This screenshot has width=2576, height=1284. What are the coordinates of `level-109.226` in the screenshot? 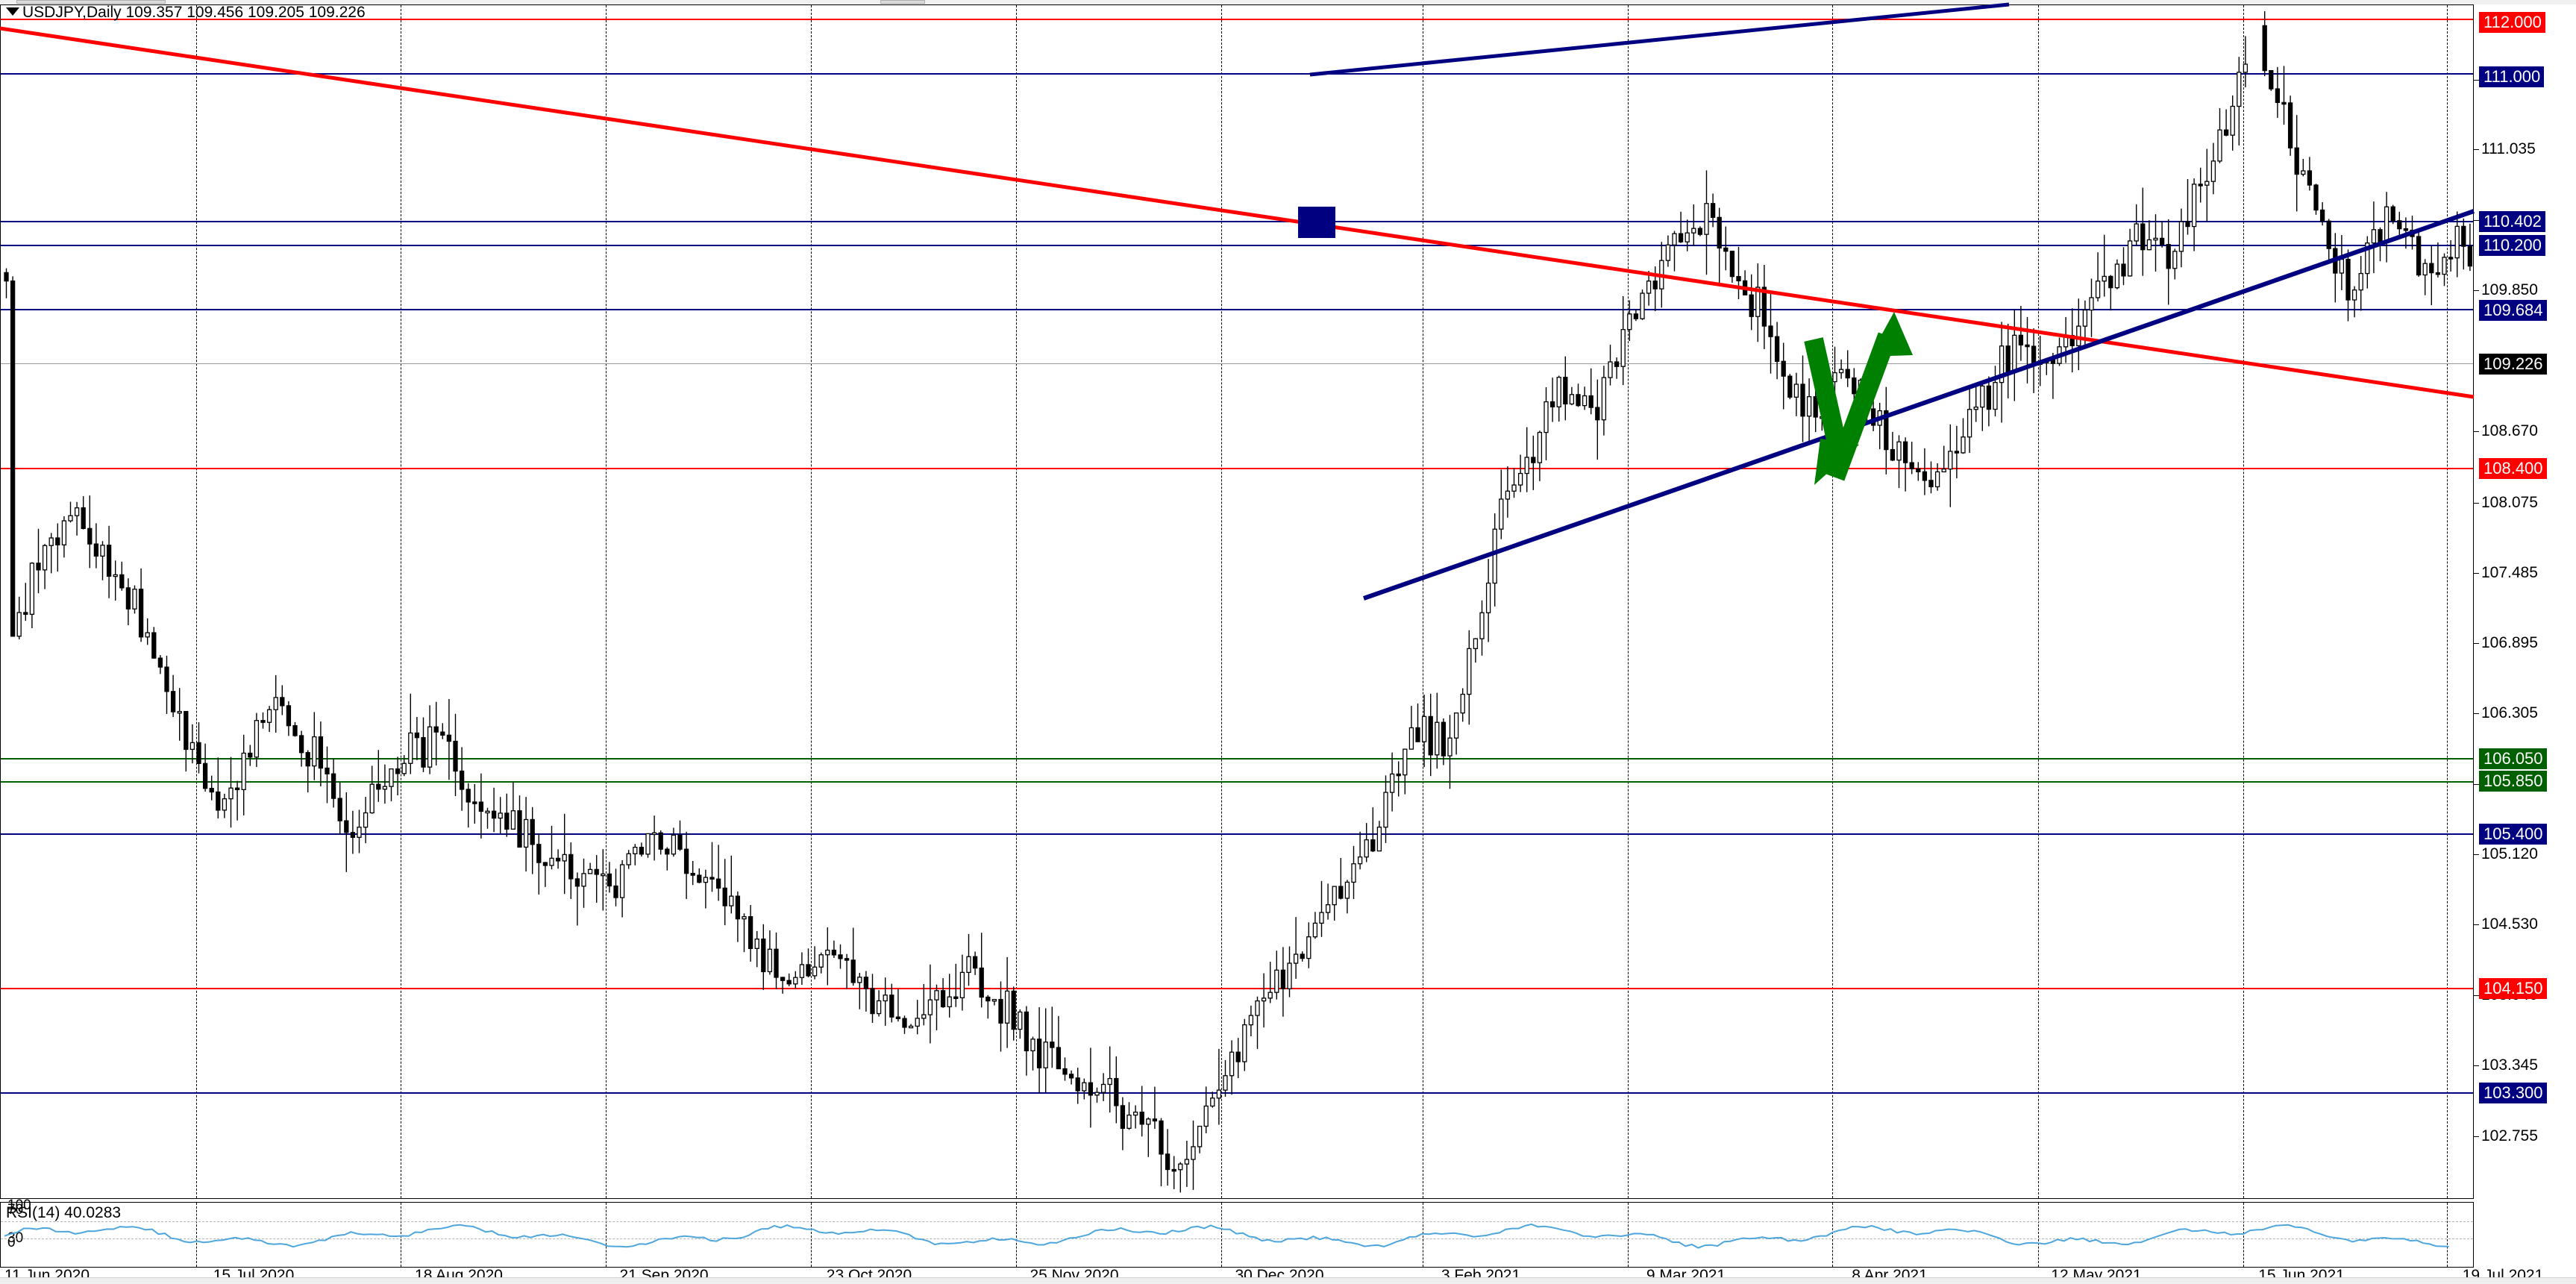 It's located at (1237, 363).